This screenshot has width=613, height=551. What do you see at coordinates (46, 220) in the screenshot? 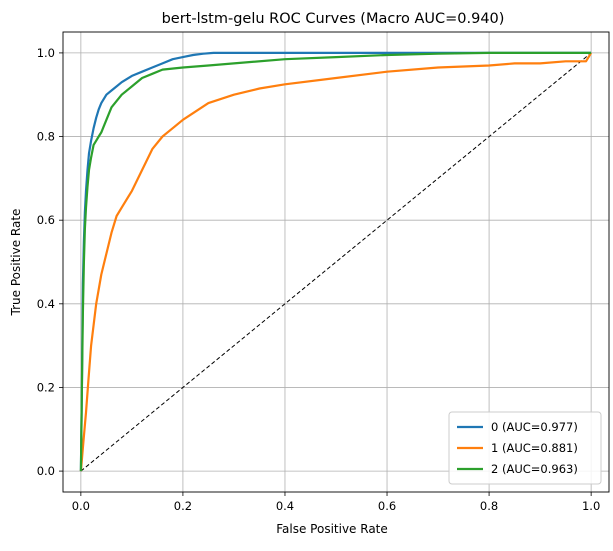
I see `y-tick-label: 0.6` at bounding box center [46, 220].